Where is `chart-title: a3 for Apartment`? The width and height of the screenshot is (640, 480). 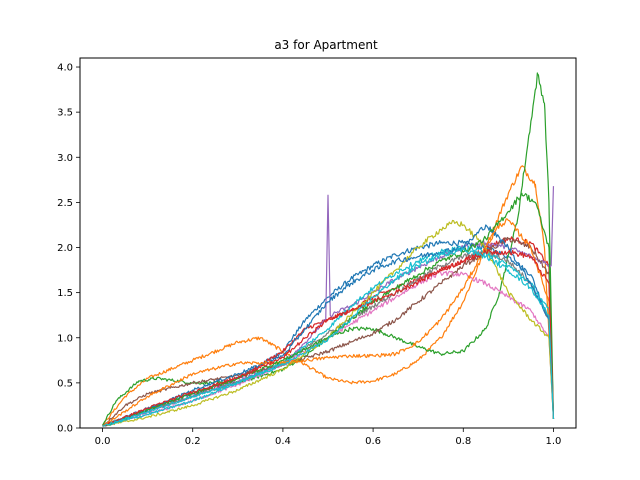
chart-title: a3 for Apartment is located at coordinates (326, 45).